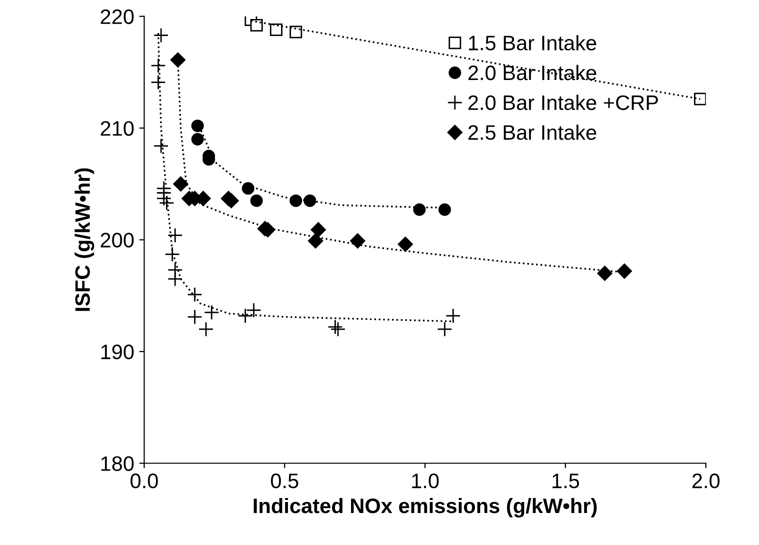  Describe the element at coordinates (117, 464) in the screenshot. I see `y-tick-label: 180` at that location.